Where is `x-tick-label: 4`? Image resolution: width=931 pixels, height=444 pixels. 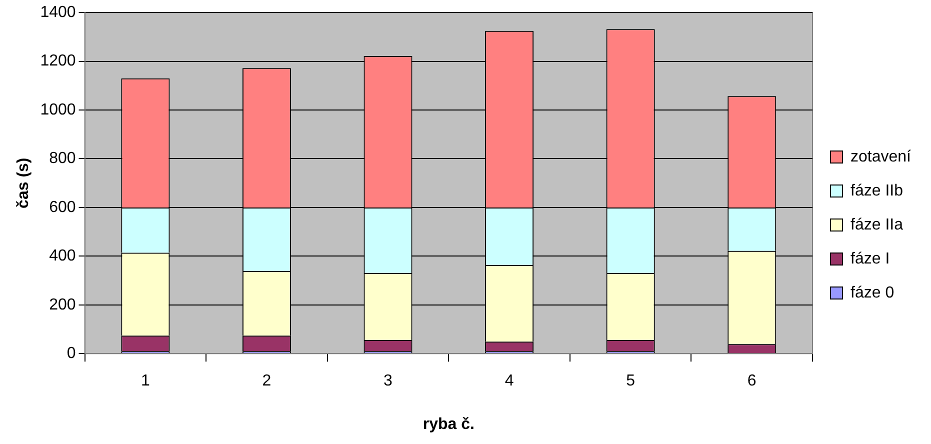
x-tick-label: 4 is located at coordinates (509, 381).